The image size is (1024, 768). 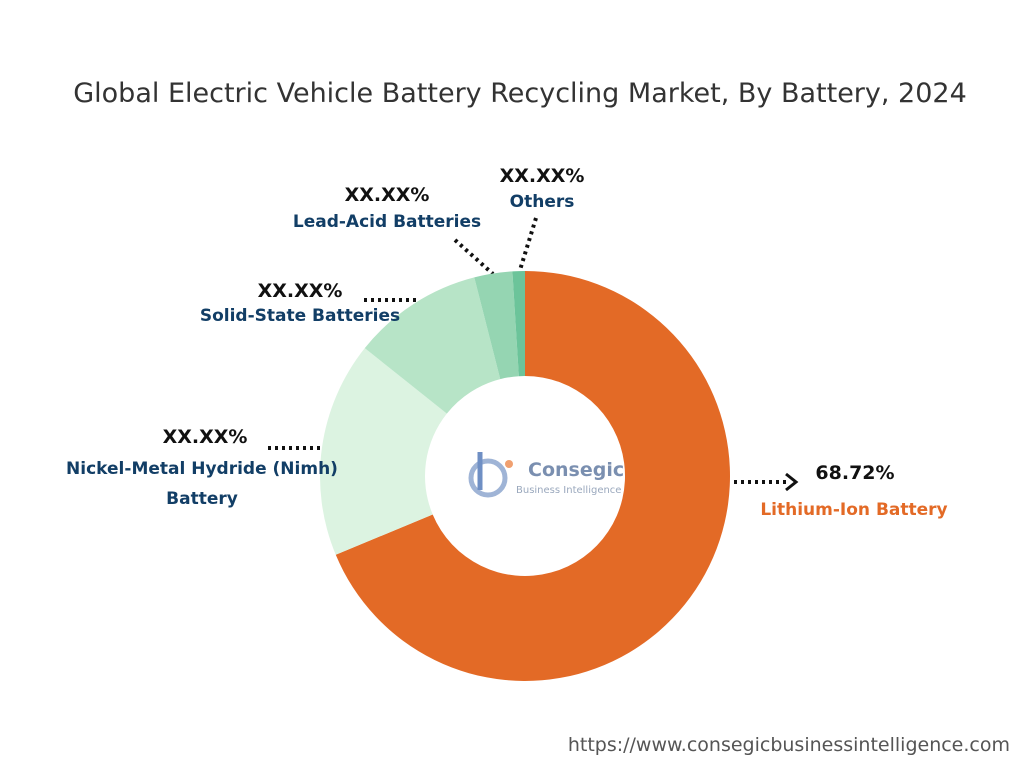 I want to click on value-label: 68.72%, so click(x=855, y=473).